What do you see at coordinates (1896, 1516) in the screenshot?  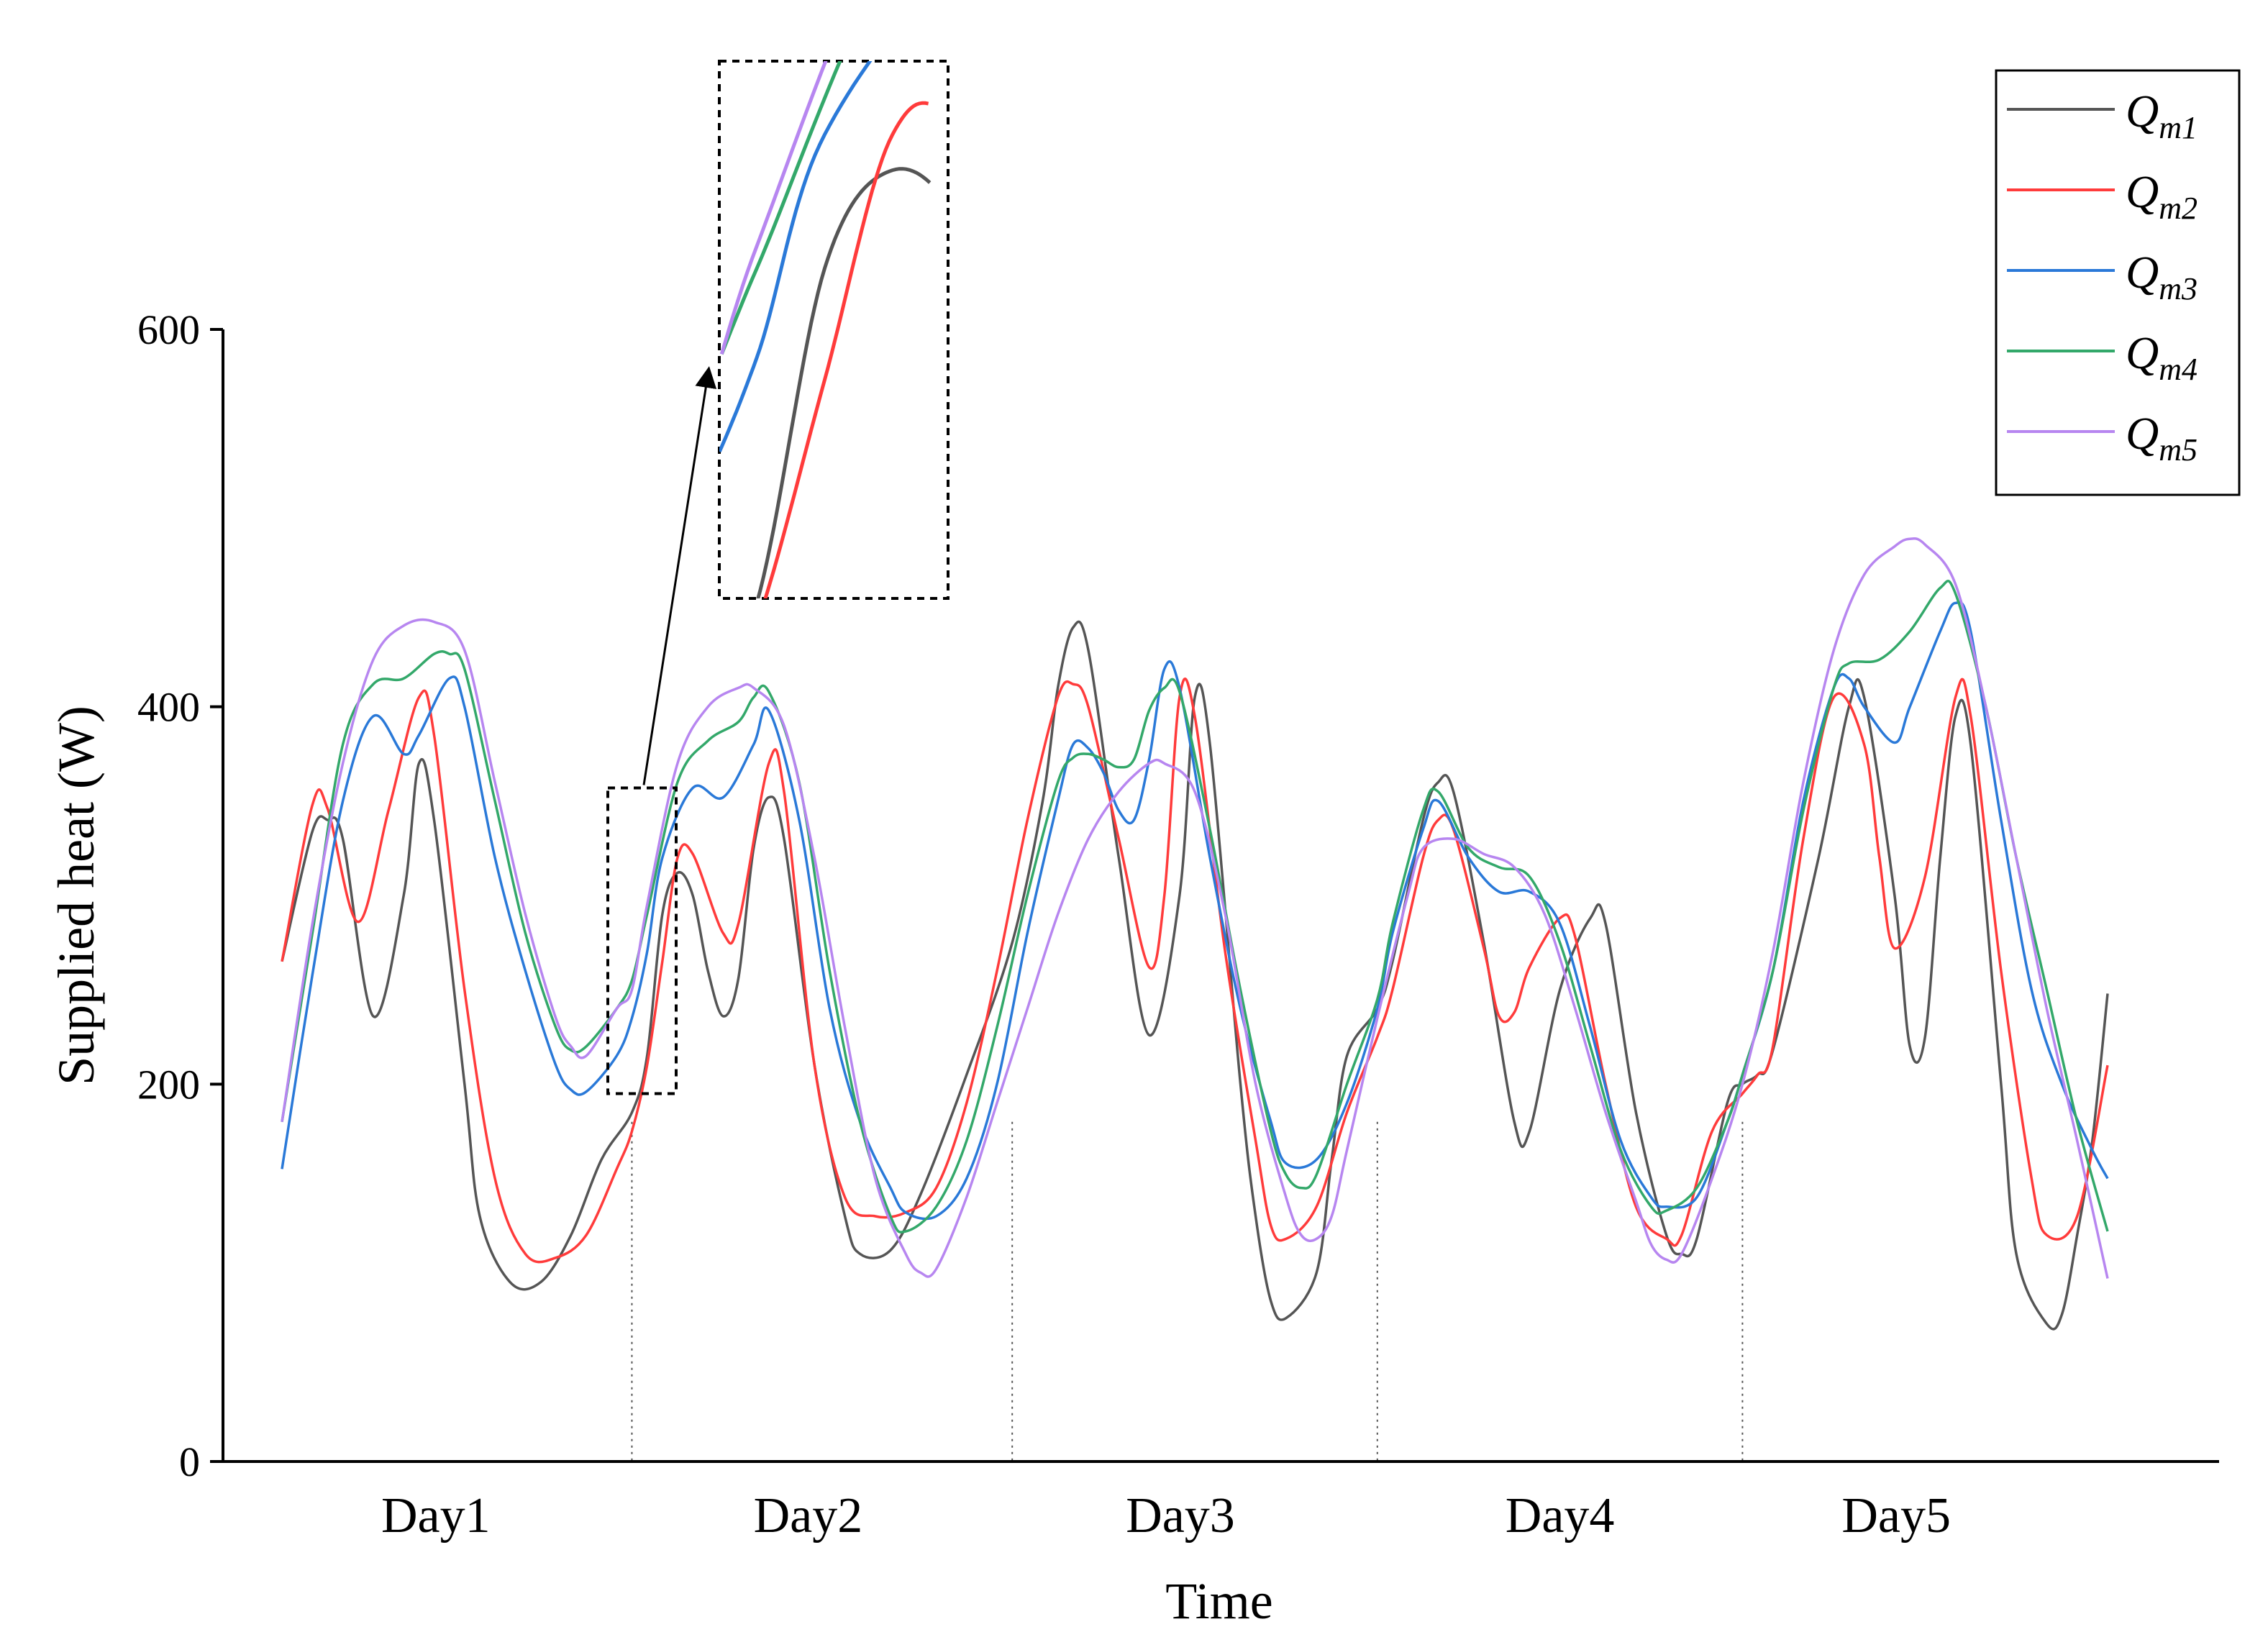 I see `x-category-label-5: Day5` at bounding box center [1896, 1516].